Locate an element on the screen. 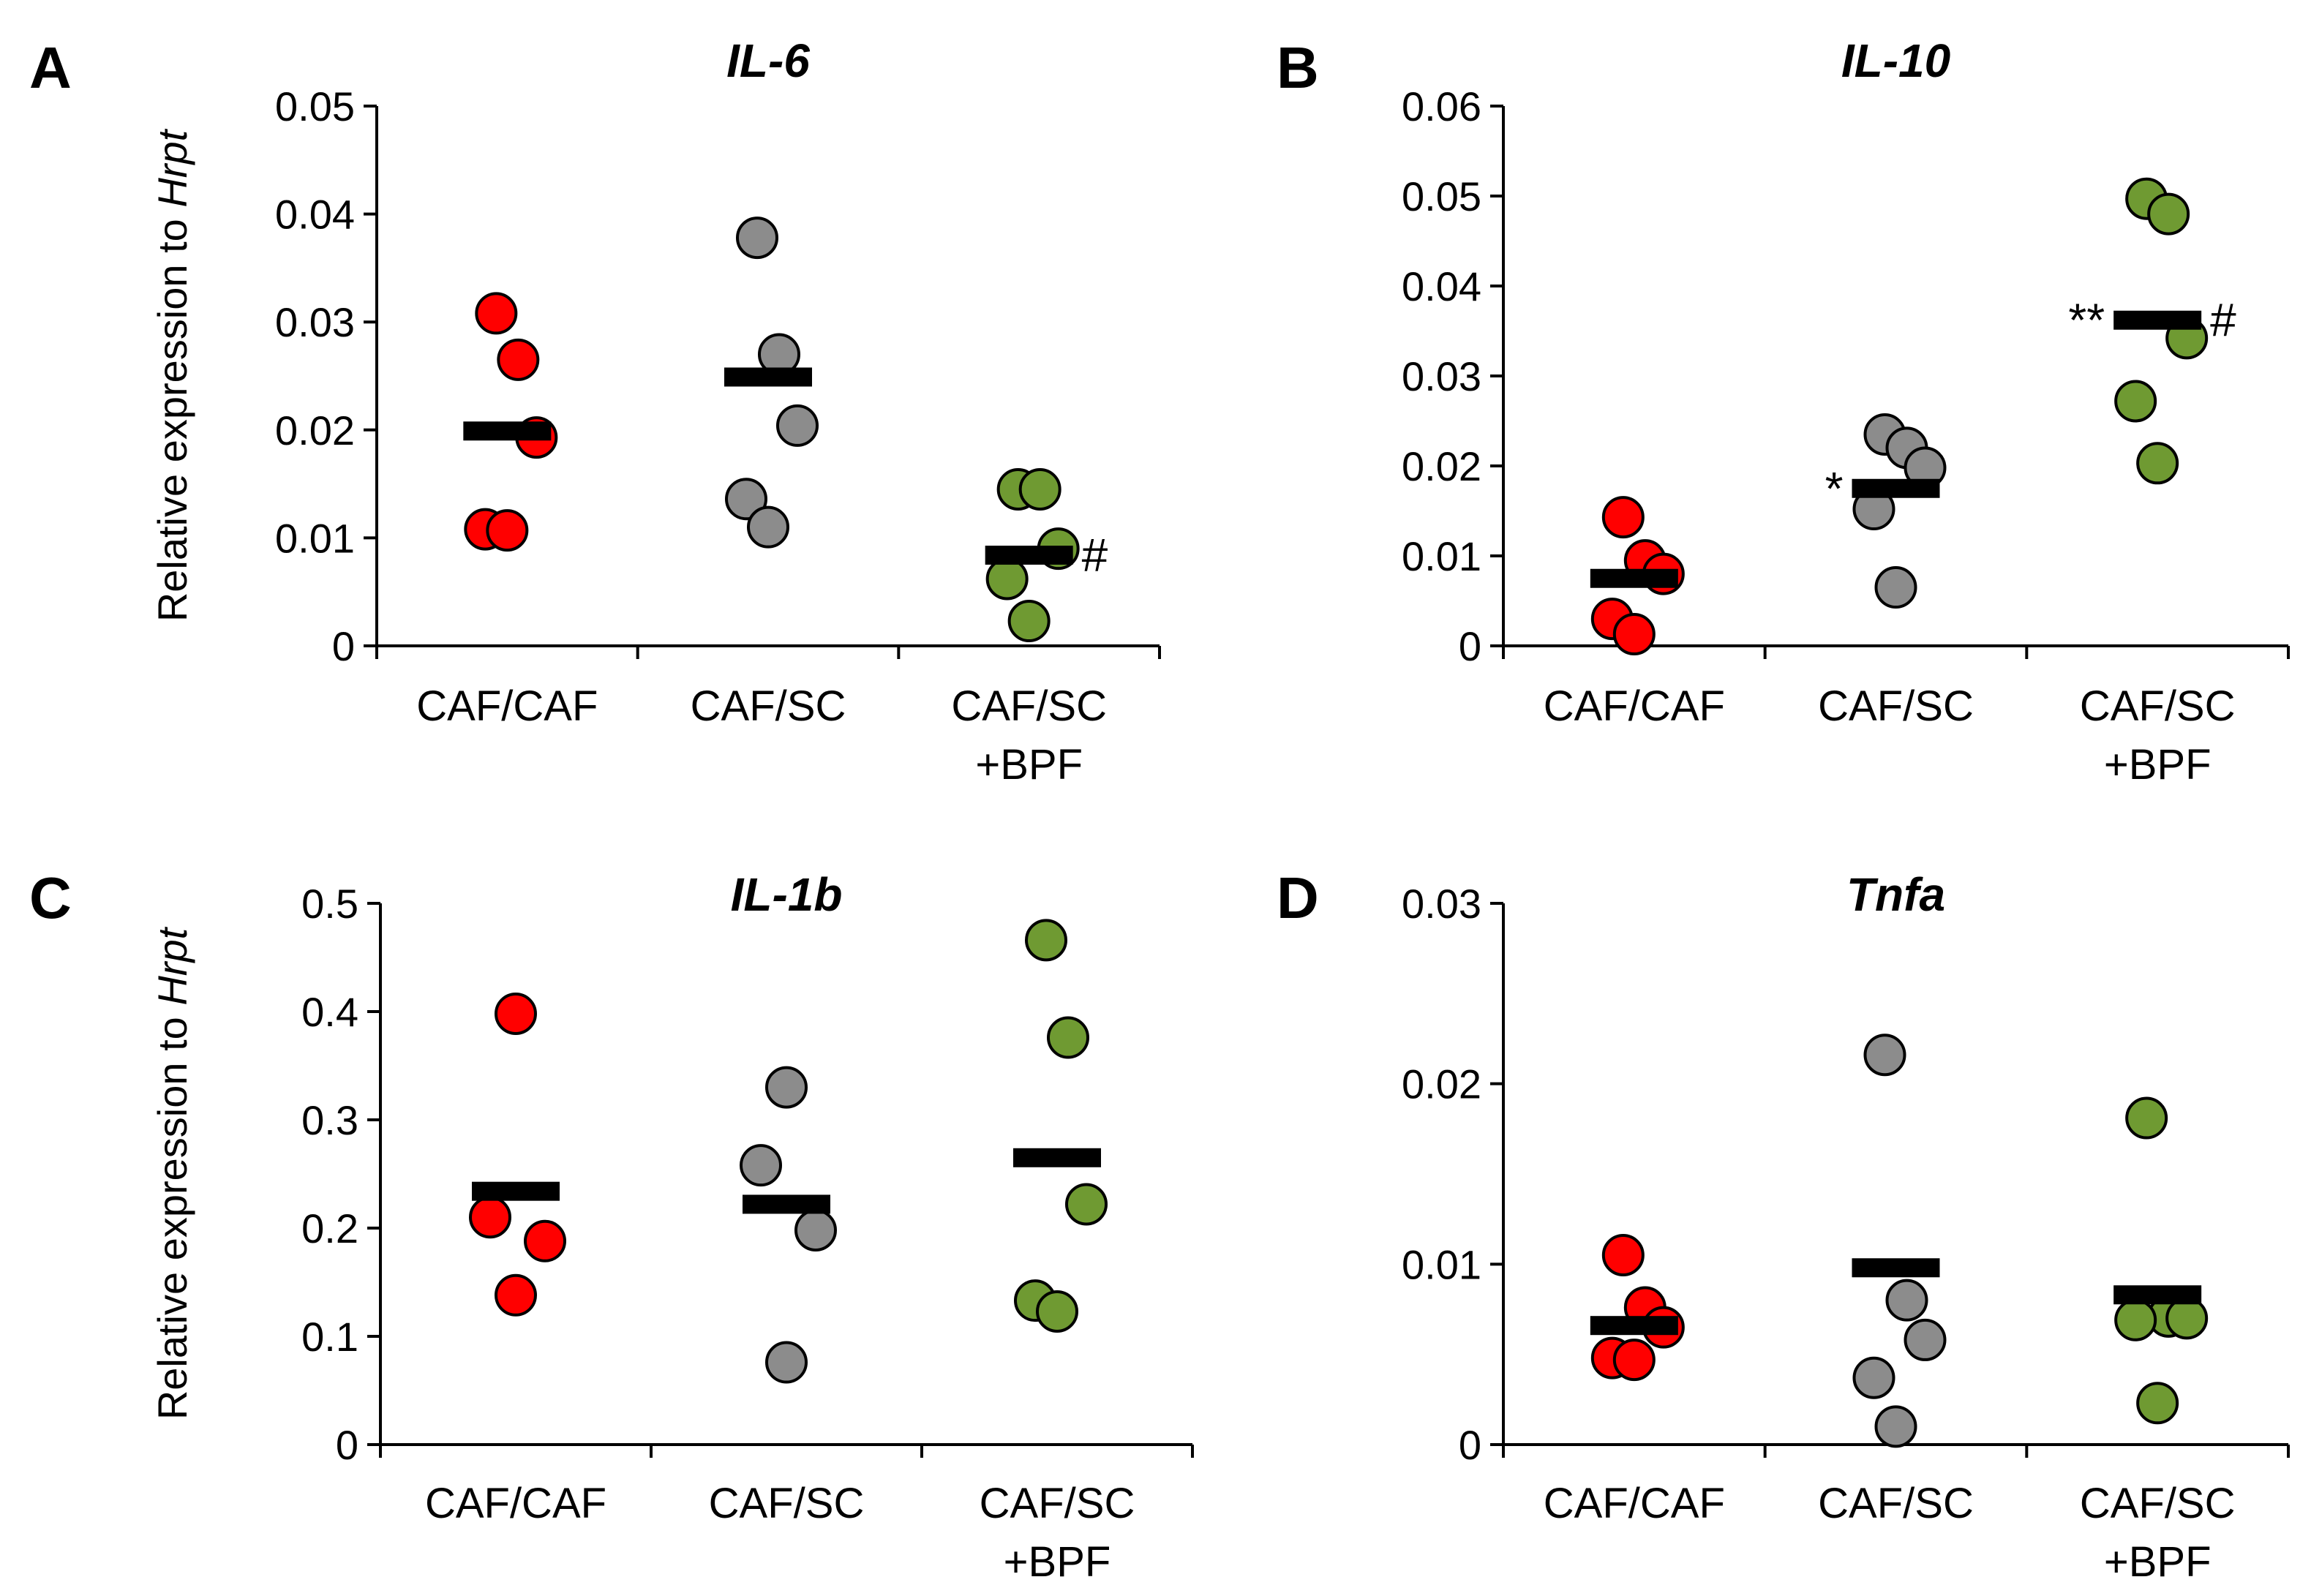 The height and width of the screenshot is (1596, 2311). panel-letter: A is located at coordinates (50, 67).